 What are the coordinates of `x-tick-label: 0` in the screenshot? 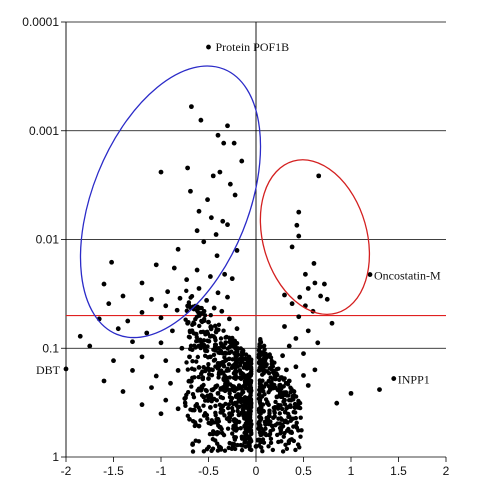 It's located at (256, 471).